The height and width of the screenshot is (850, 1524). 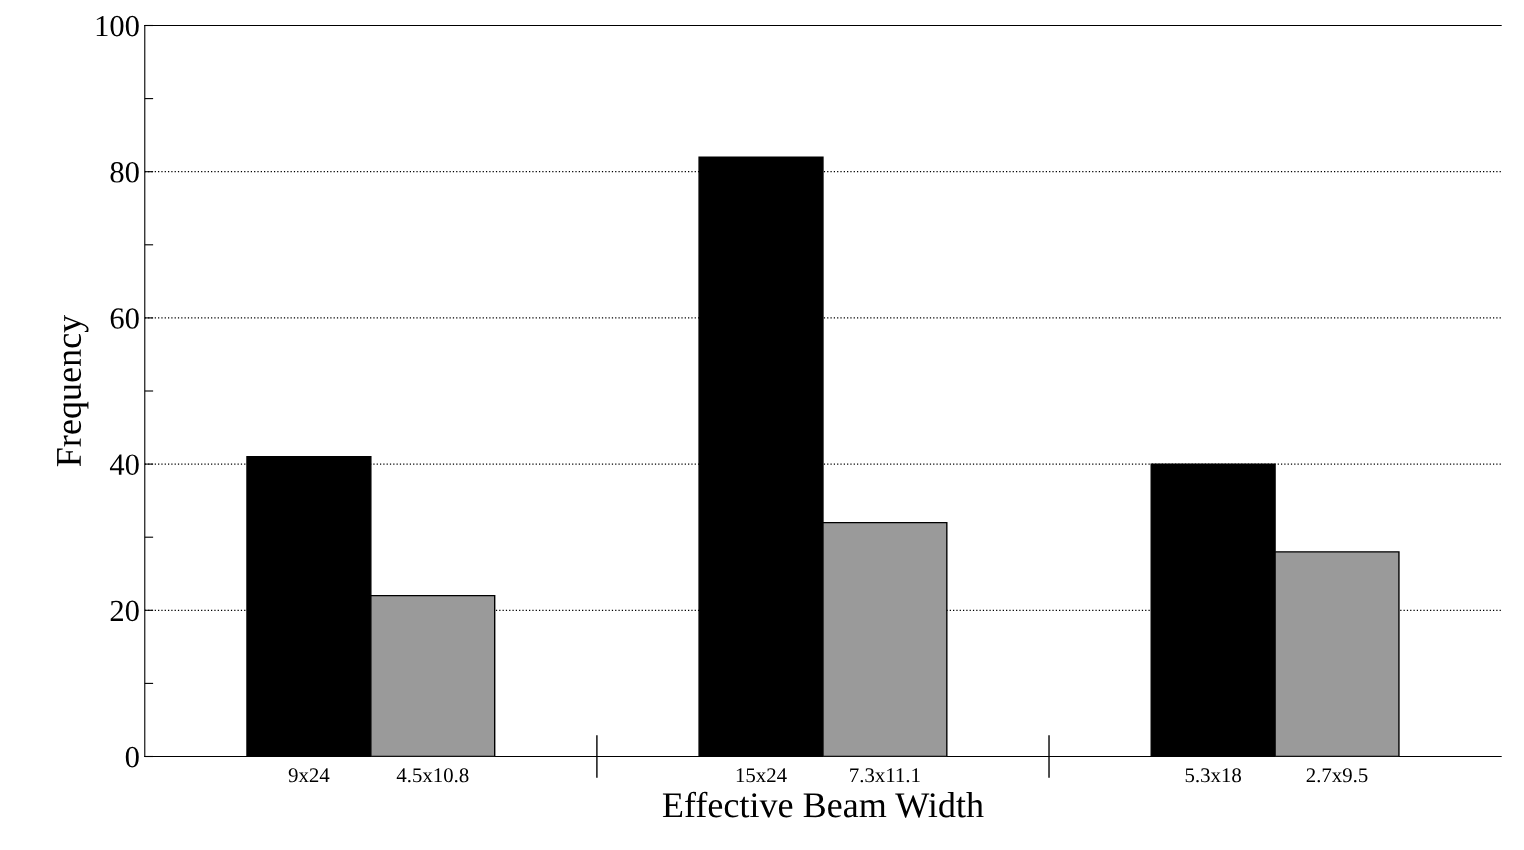 I want to click on y-tick-label: 100, so click(x=117, y=26).